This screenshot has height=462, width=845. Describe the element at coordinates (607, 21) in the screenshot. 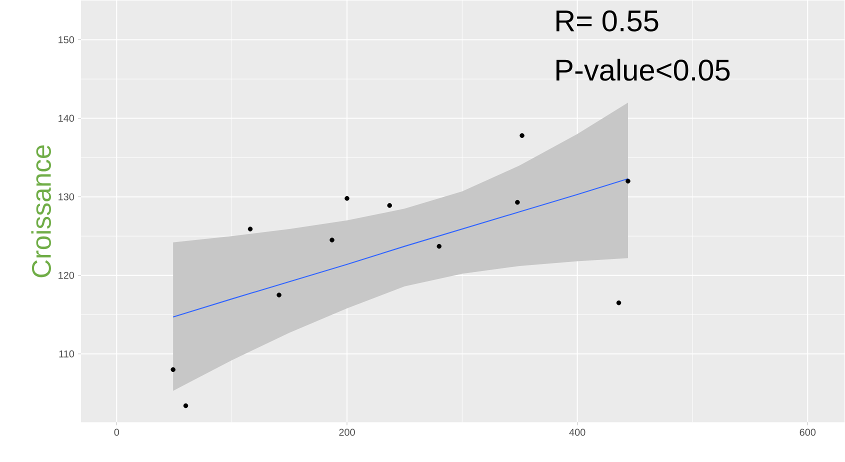

I see `annotation: R= 0.55` at that location.